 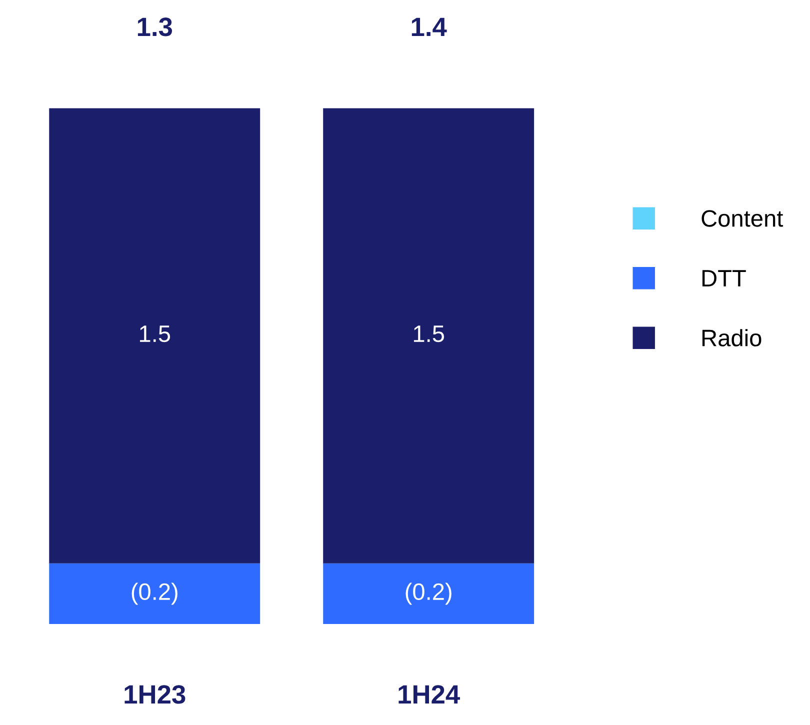 I want to click on legend-label: Content, so click(x=743, y=218).